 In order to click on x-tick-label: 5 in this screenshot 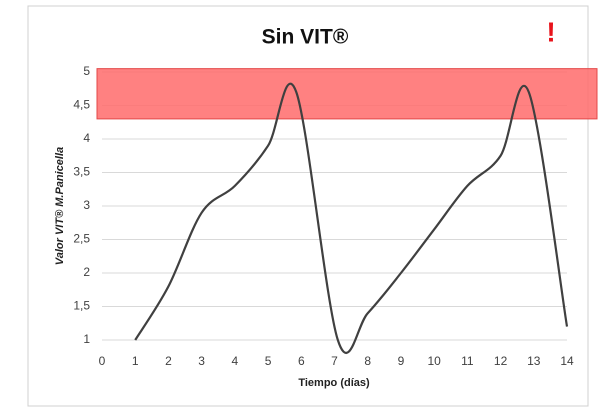, I will do `click(268, 361)`.